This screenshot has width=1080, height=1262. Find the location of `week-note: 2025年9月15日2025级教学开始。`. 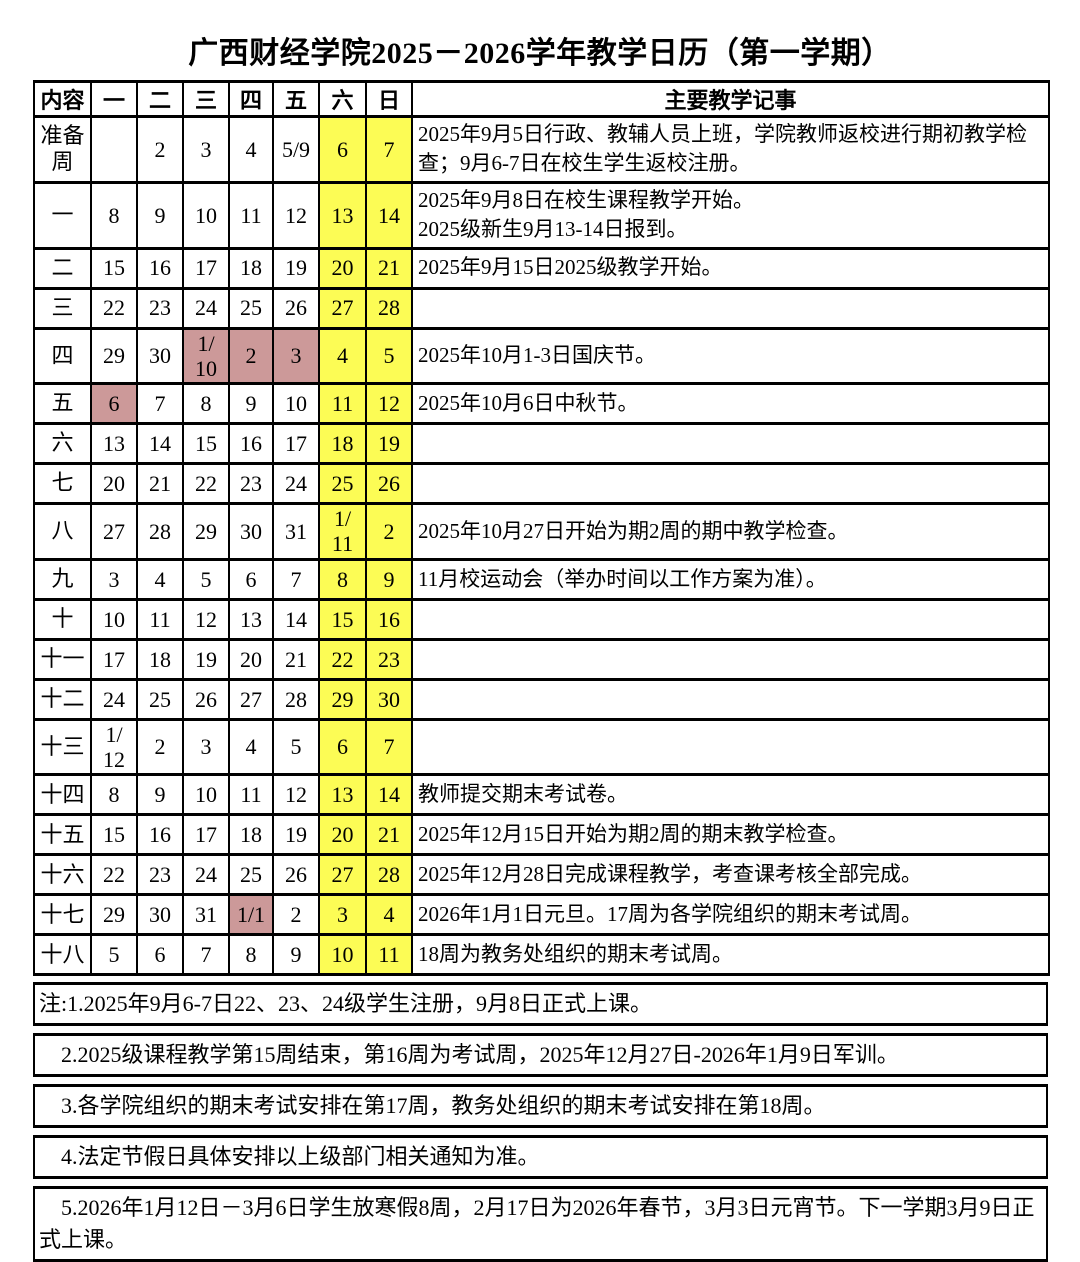

week-note: 2025年9月15日2025级教学开始。 is located at coordinates (730, 268).